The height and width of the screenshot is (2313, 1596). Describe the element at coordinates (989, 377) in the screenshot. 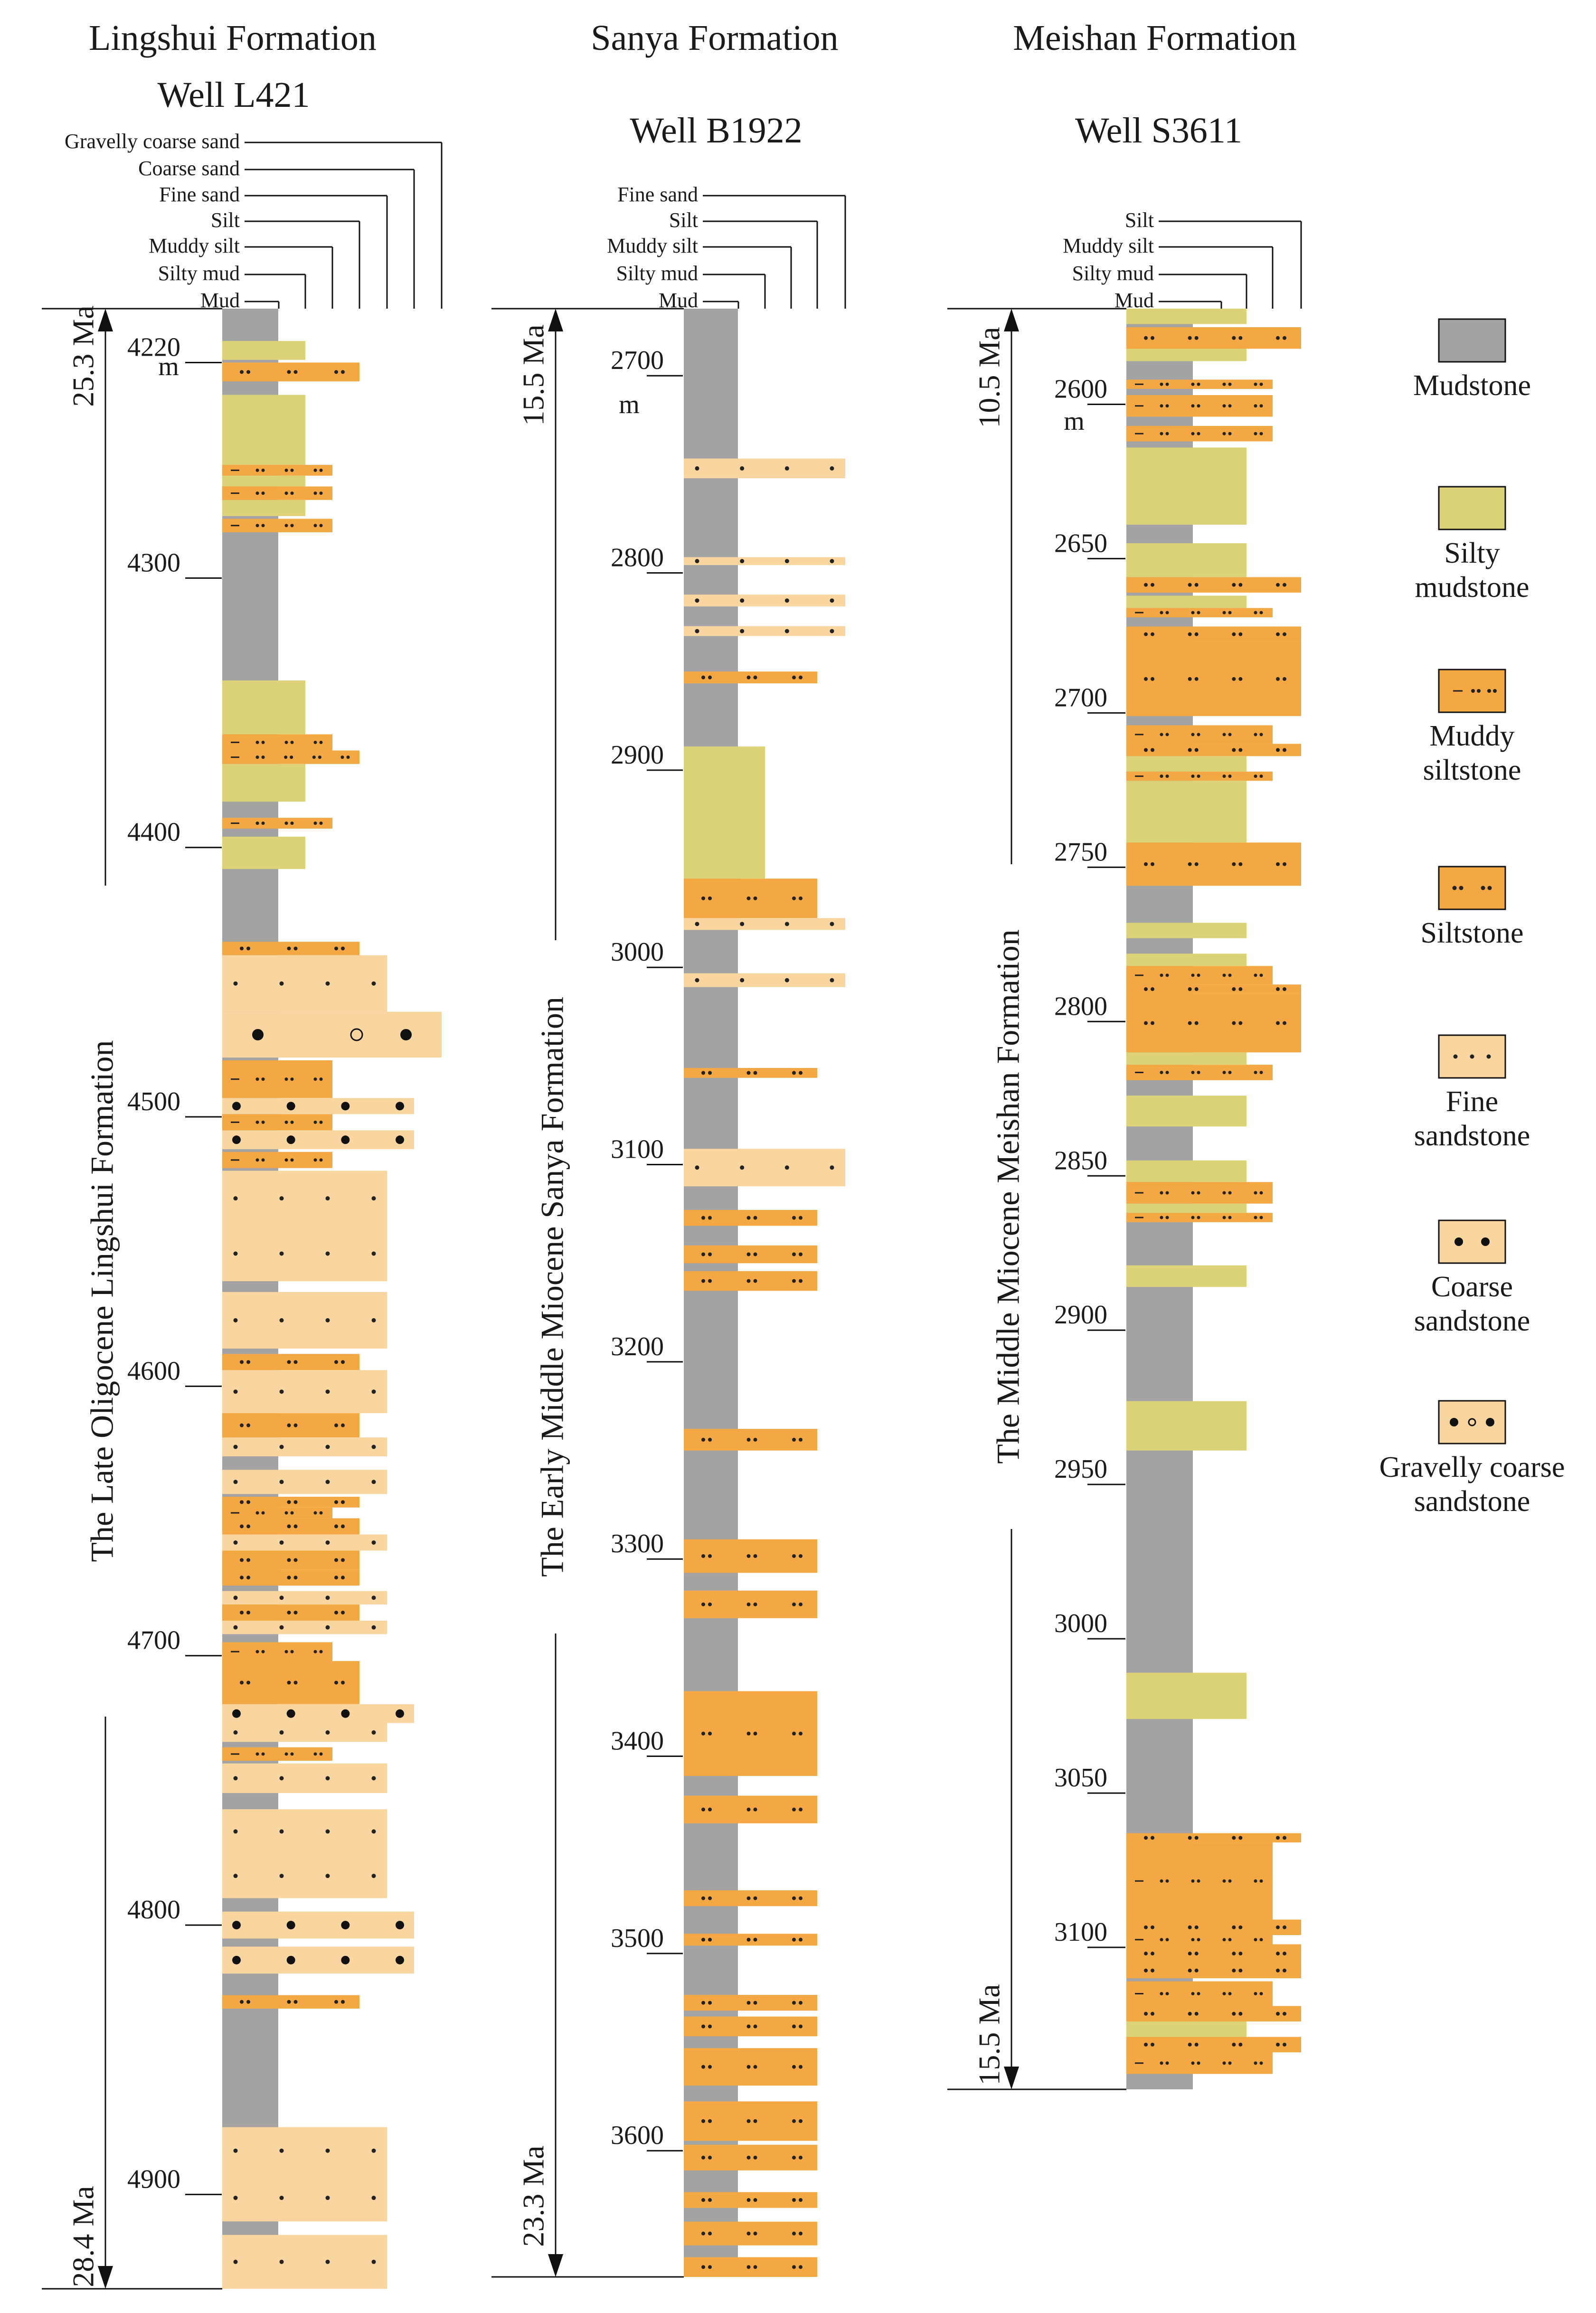

I see `age-top-label: 10.5 Ma` at that location.